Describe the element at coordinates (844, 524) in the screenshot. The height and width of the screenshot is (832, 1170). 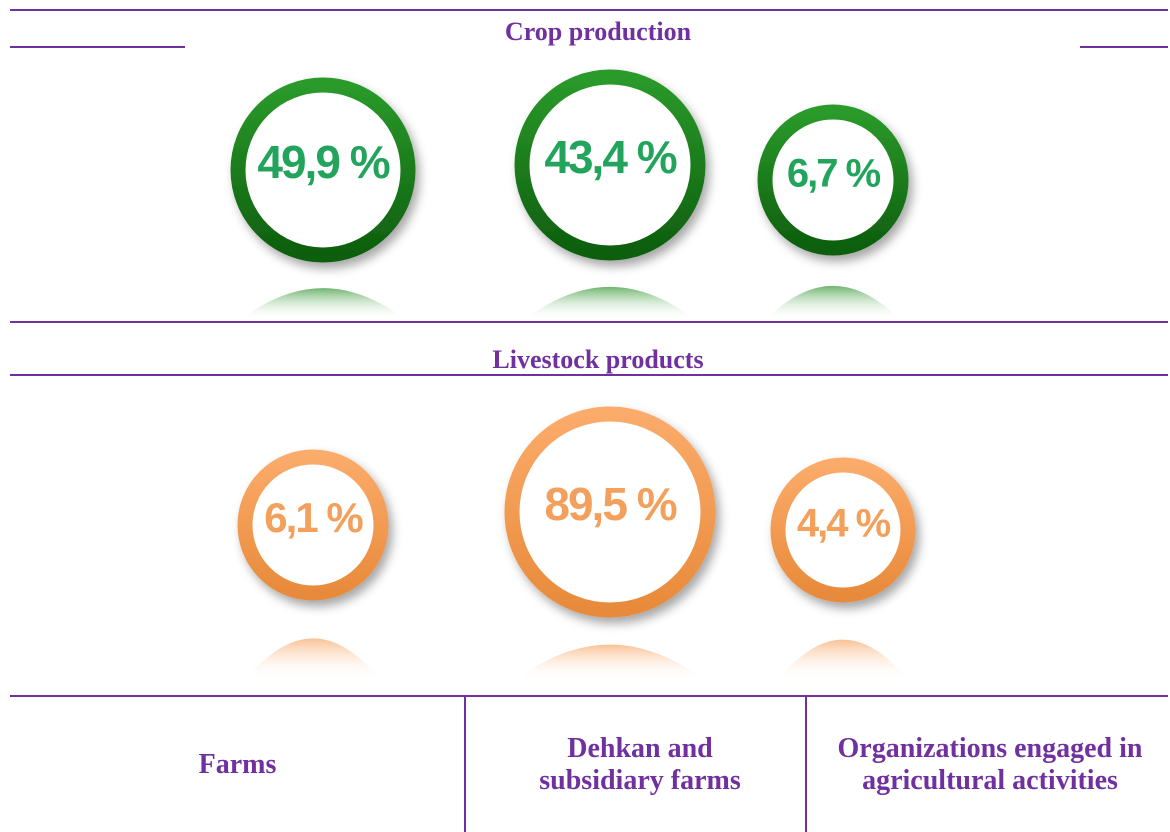
I see `percentage: 4,4 %` at that location.